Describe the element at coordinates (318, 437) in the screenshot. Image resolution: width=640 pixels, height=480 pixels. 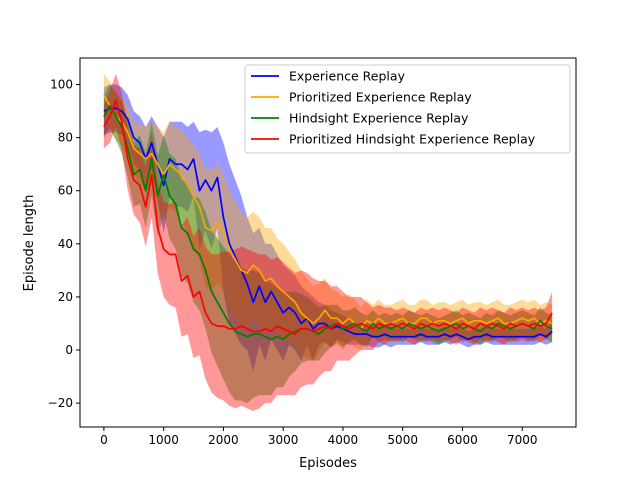
I see `x-axis-ticks: 0 1000 2000 3000 4000 5000 6000 7000` at that location.